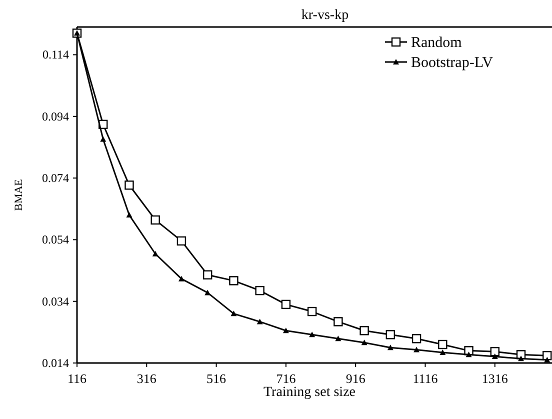  Describe the element at coordinates (286, 378) in the screenshot. I see `x-tick-label: 716` at that location.